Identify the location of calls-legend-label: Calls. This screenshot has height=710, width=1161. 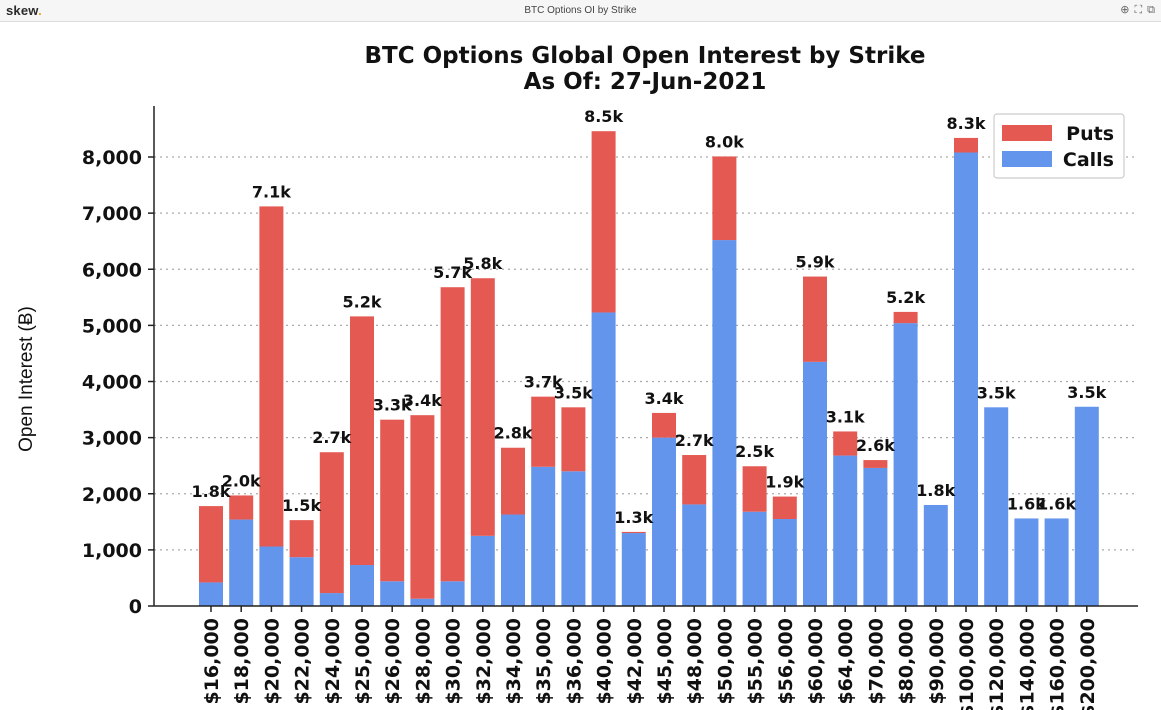
(1088, 160).